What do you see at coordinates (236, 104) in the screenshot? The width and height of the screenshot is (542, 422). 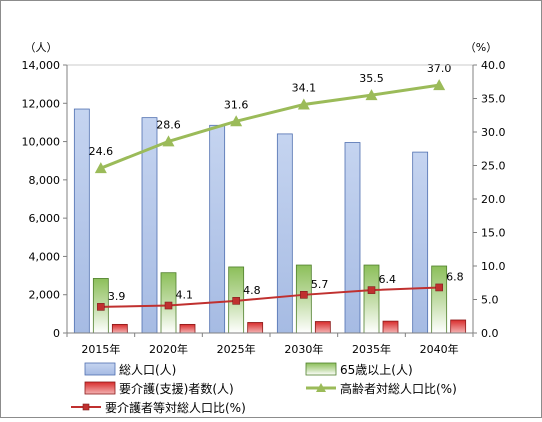 I see `data-label-elderly-ratio: 31.6` at bounding box center [236, 104].